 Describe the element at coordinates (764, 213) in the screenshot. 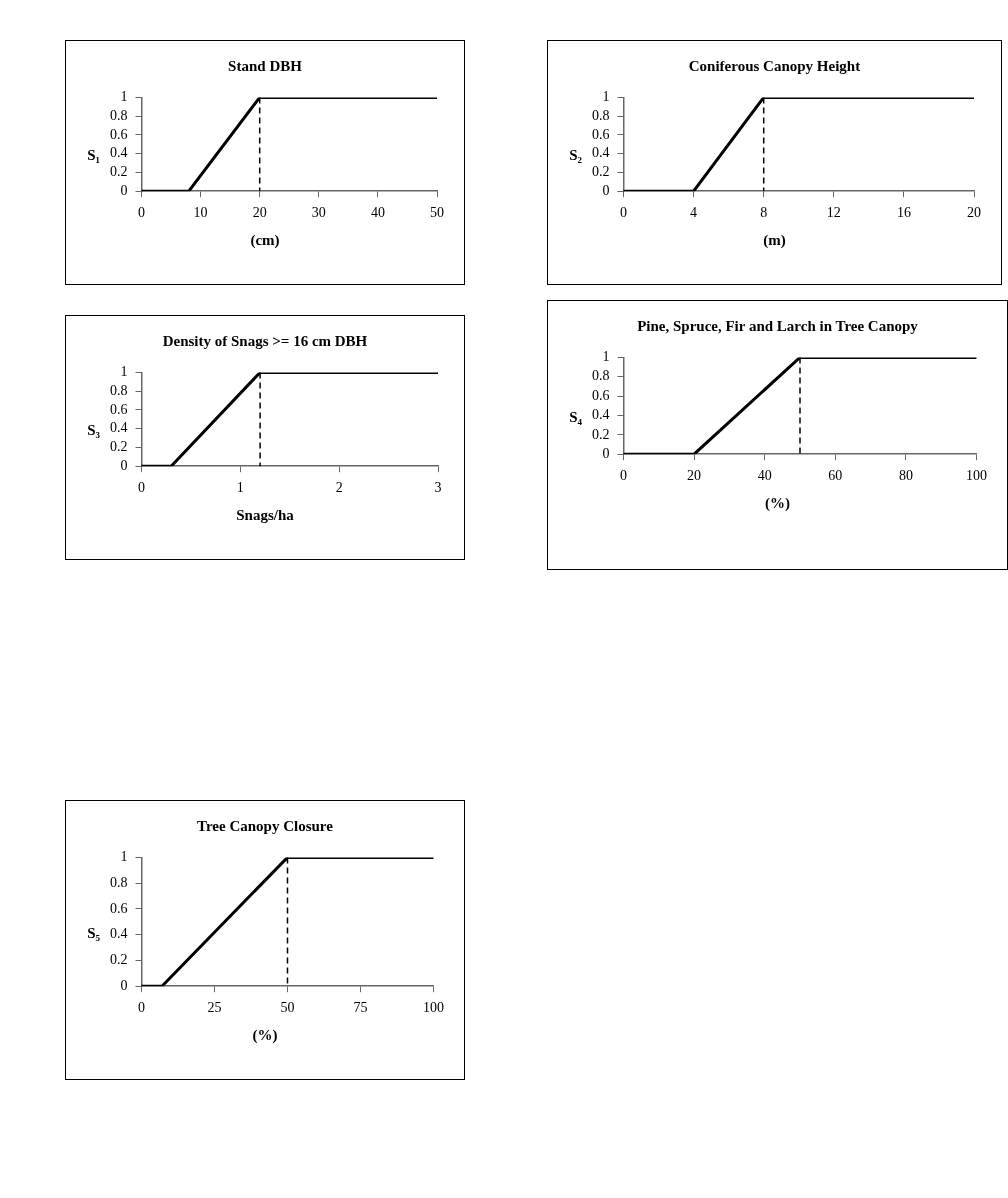

I see `x-tick-label: 8` at that location.